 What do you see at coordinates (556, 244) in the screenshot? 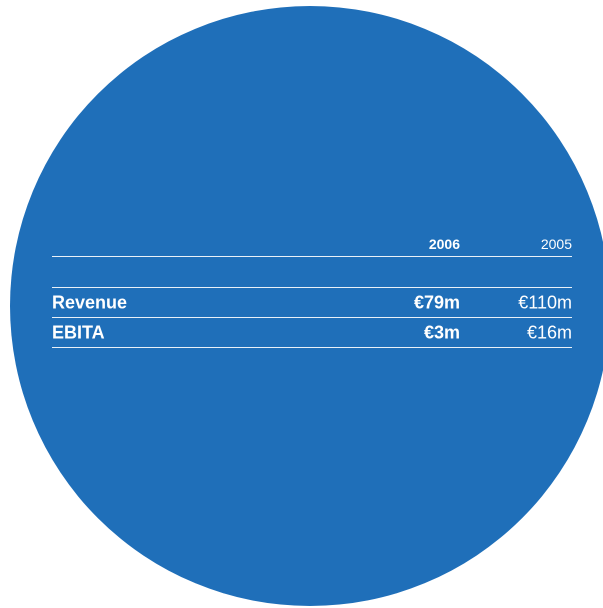
I see `header-year-2005: 2005` at bounding box center [556, 244].